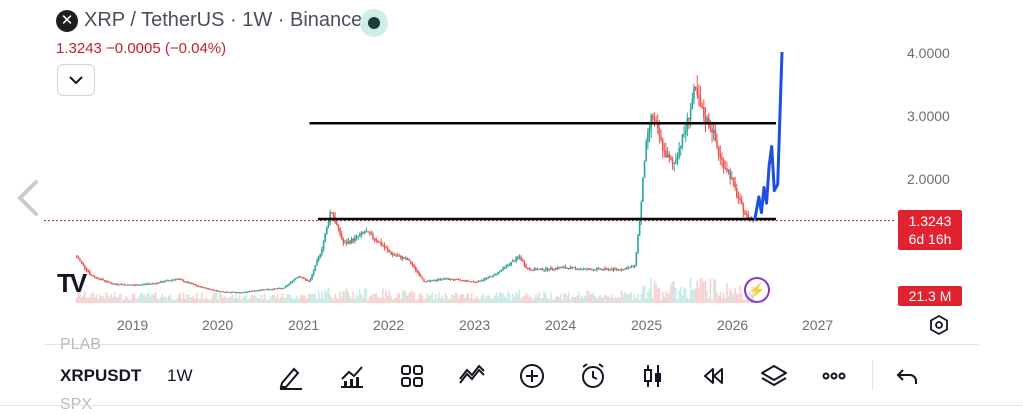 The image size is (1023, 414). Describe the element at coordinates (593, 376) in the screenshot. I see `alarm-clock-icon` at that location.